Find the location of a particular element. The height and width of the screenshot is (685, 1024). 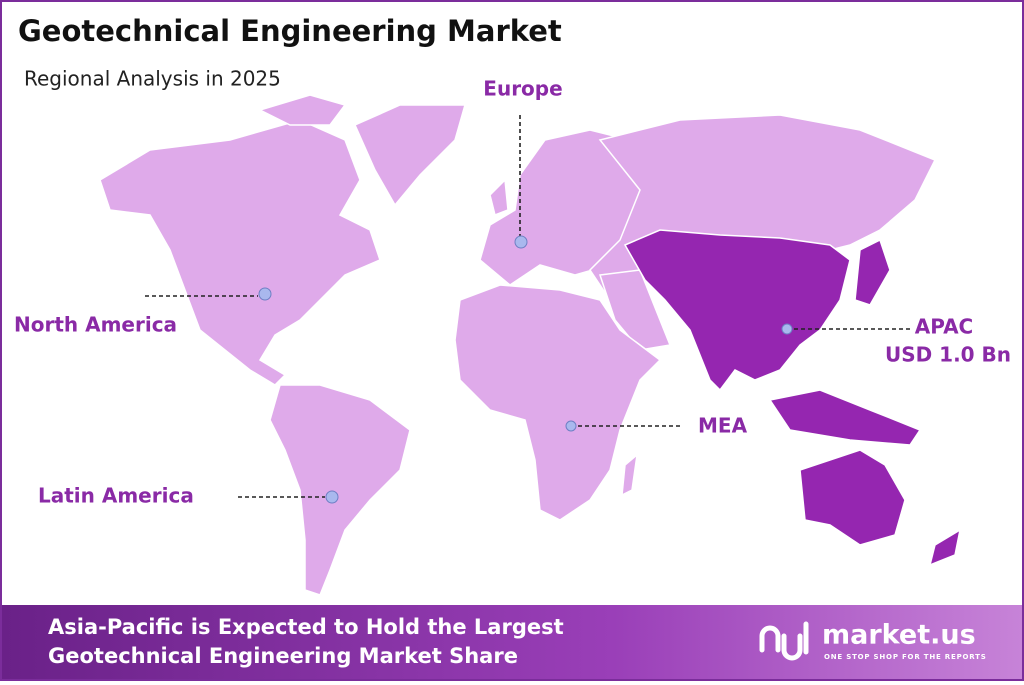

canada-islands is located at coordinates (302, 110).